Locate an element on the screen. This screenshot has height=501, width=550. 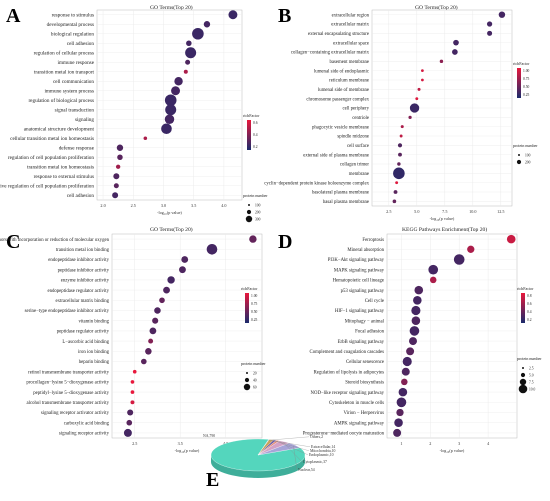
legend-size-tick: 100 is located at coordinates (258, 205).